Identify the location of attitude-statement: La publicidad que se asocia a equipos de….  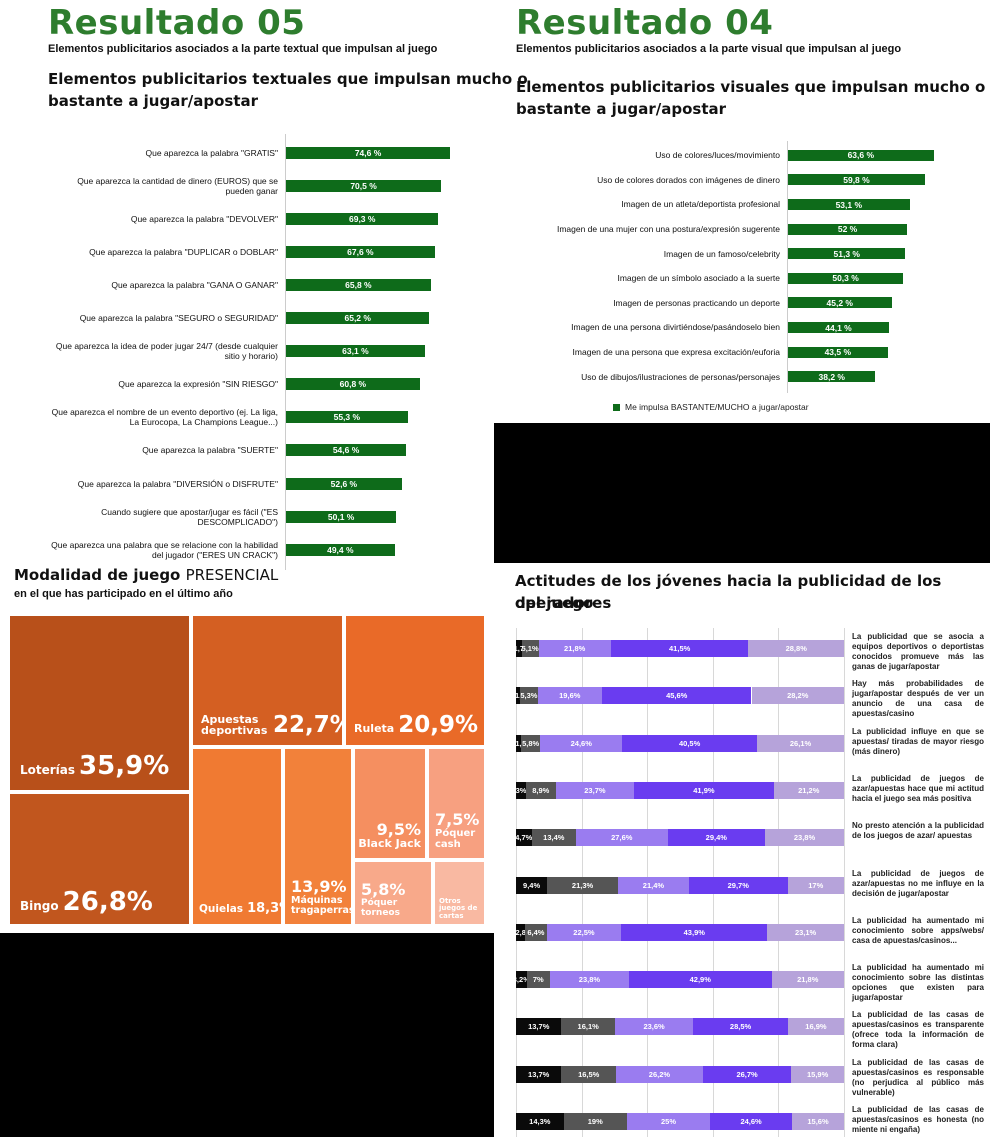
(918, 651).